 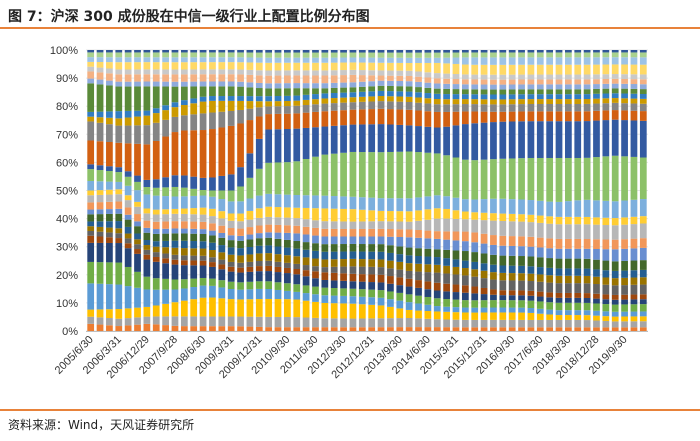 What do you see at coordinates (465, 215) in the screenshot?
I see `bar-segment-s15` at bounding box center [465, 215].